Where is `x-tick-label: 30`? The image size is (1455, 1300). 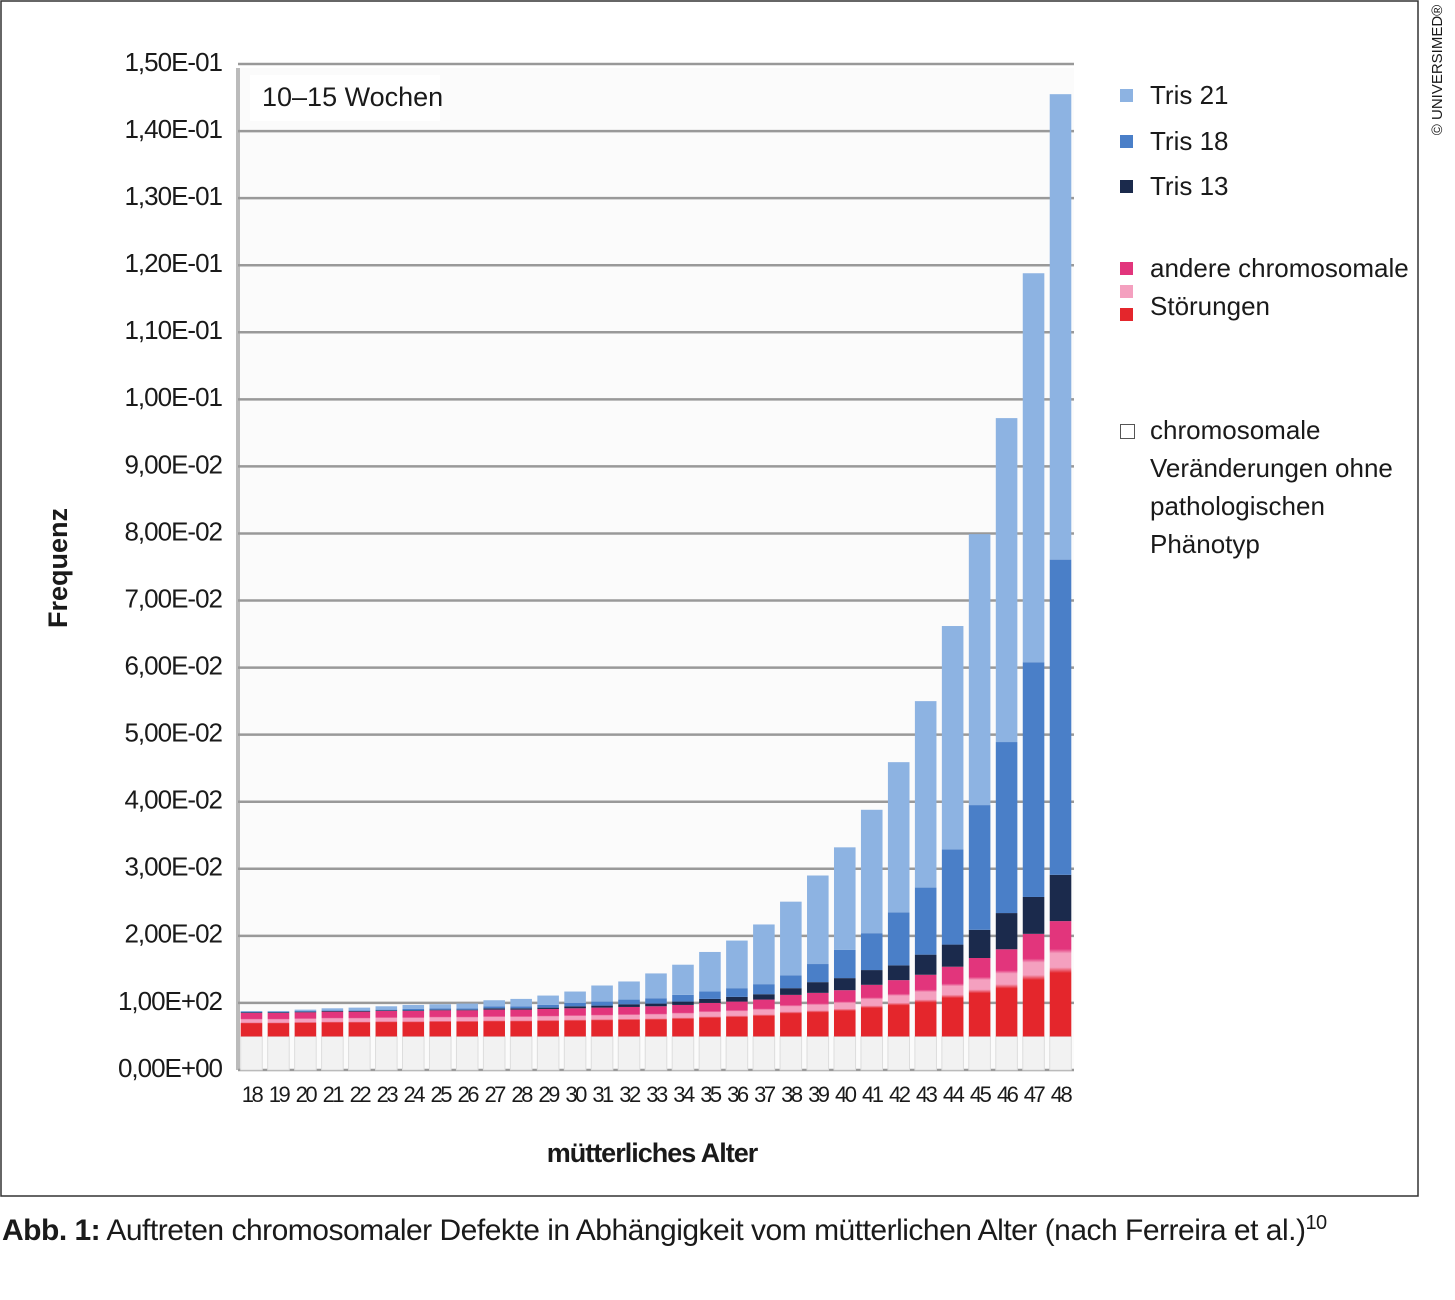
x-tick-label: 30 is located at coordinates (576, 1094).